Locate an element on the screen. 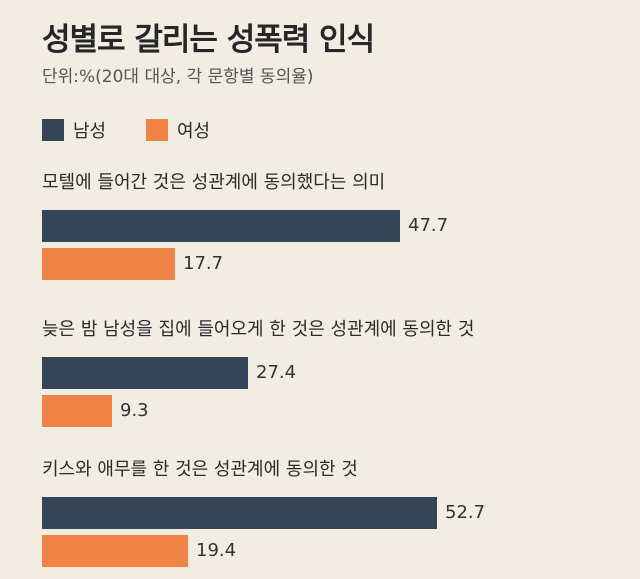  category-label: 늦은 밤 남성을 집에 들어오게 한 것은 성관계에 동의한 것 is located at coordinates (258, 329).